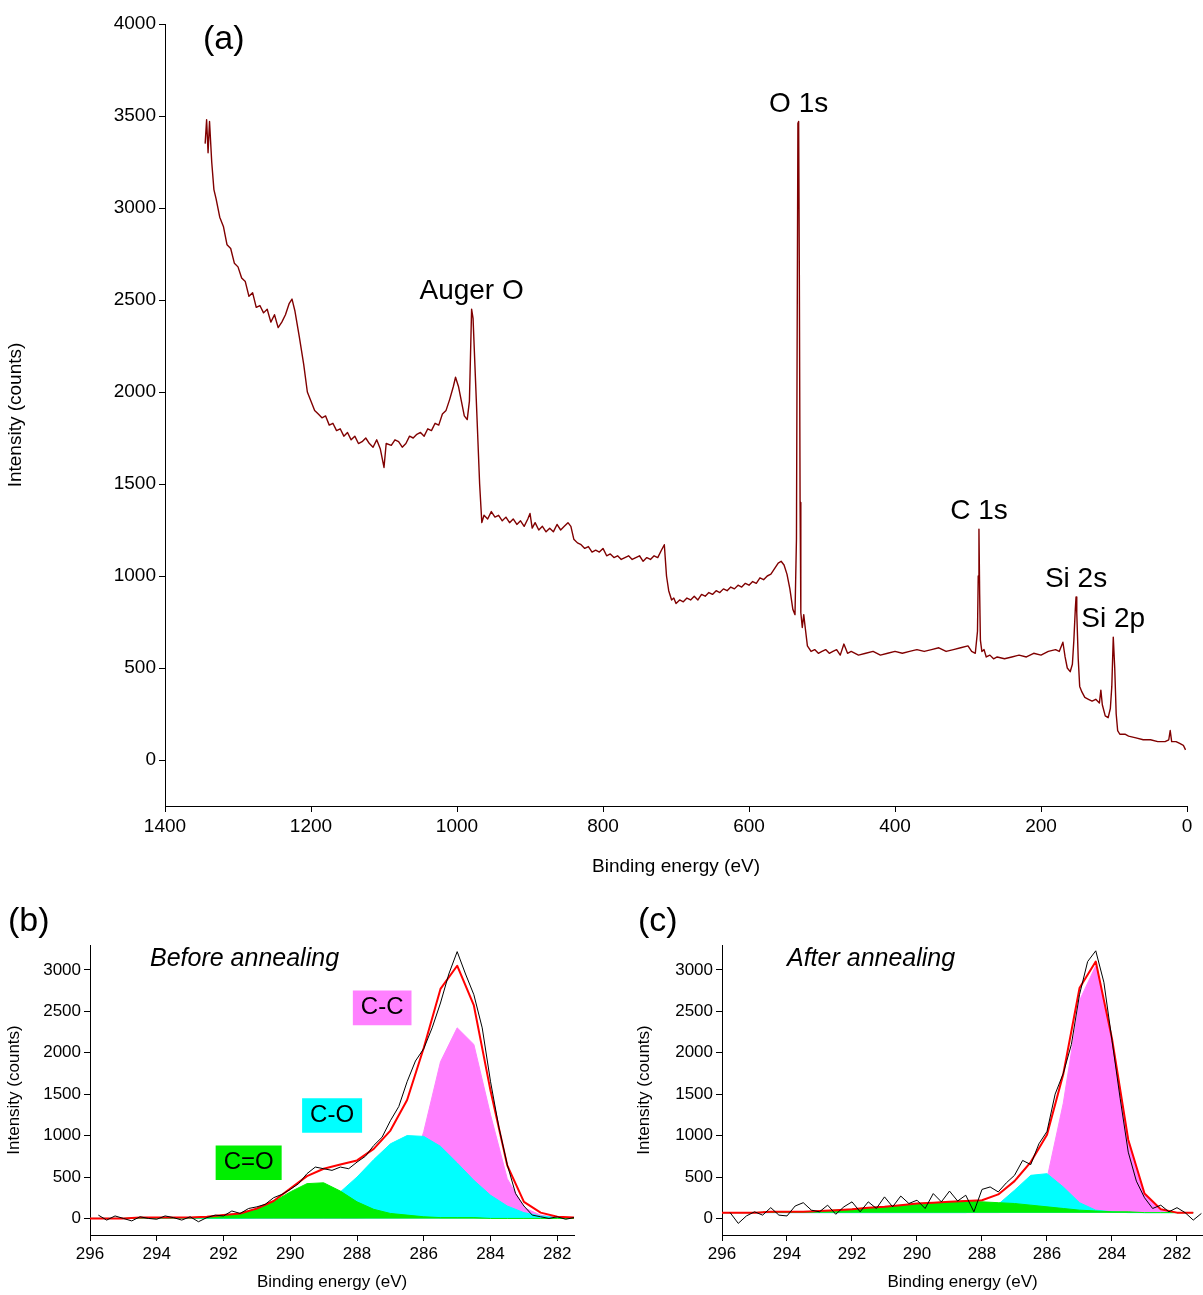 The height and width of the screenshot is (1295, 1203). I want to click on x-tick-label: 800, so click(603, 825).